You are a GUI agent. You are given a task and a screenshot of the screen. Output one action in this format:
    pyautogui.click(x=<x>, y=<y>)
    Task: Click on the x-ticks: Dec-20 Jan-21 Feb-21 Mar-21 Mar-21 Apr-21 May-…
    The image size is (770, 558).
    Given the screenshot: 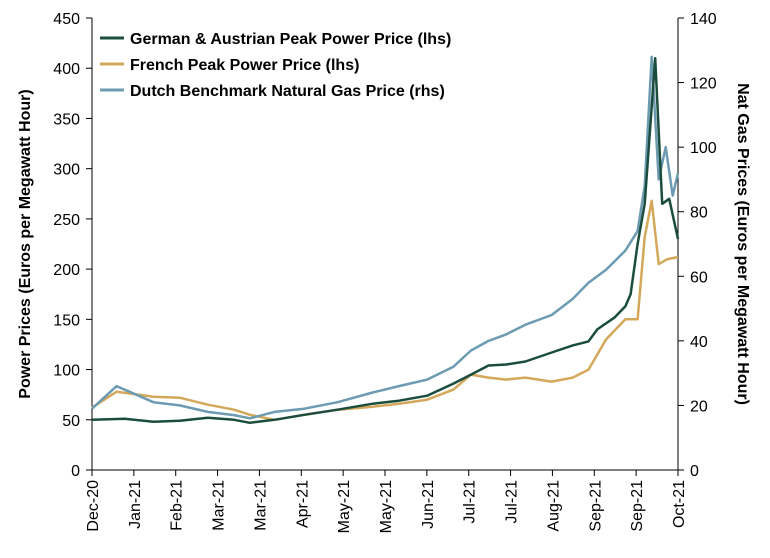 What is the action you would take?
    pyautogui.click(x=386, y=501)
    